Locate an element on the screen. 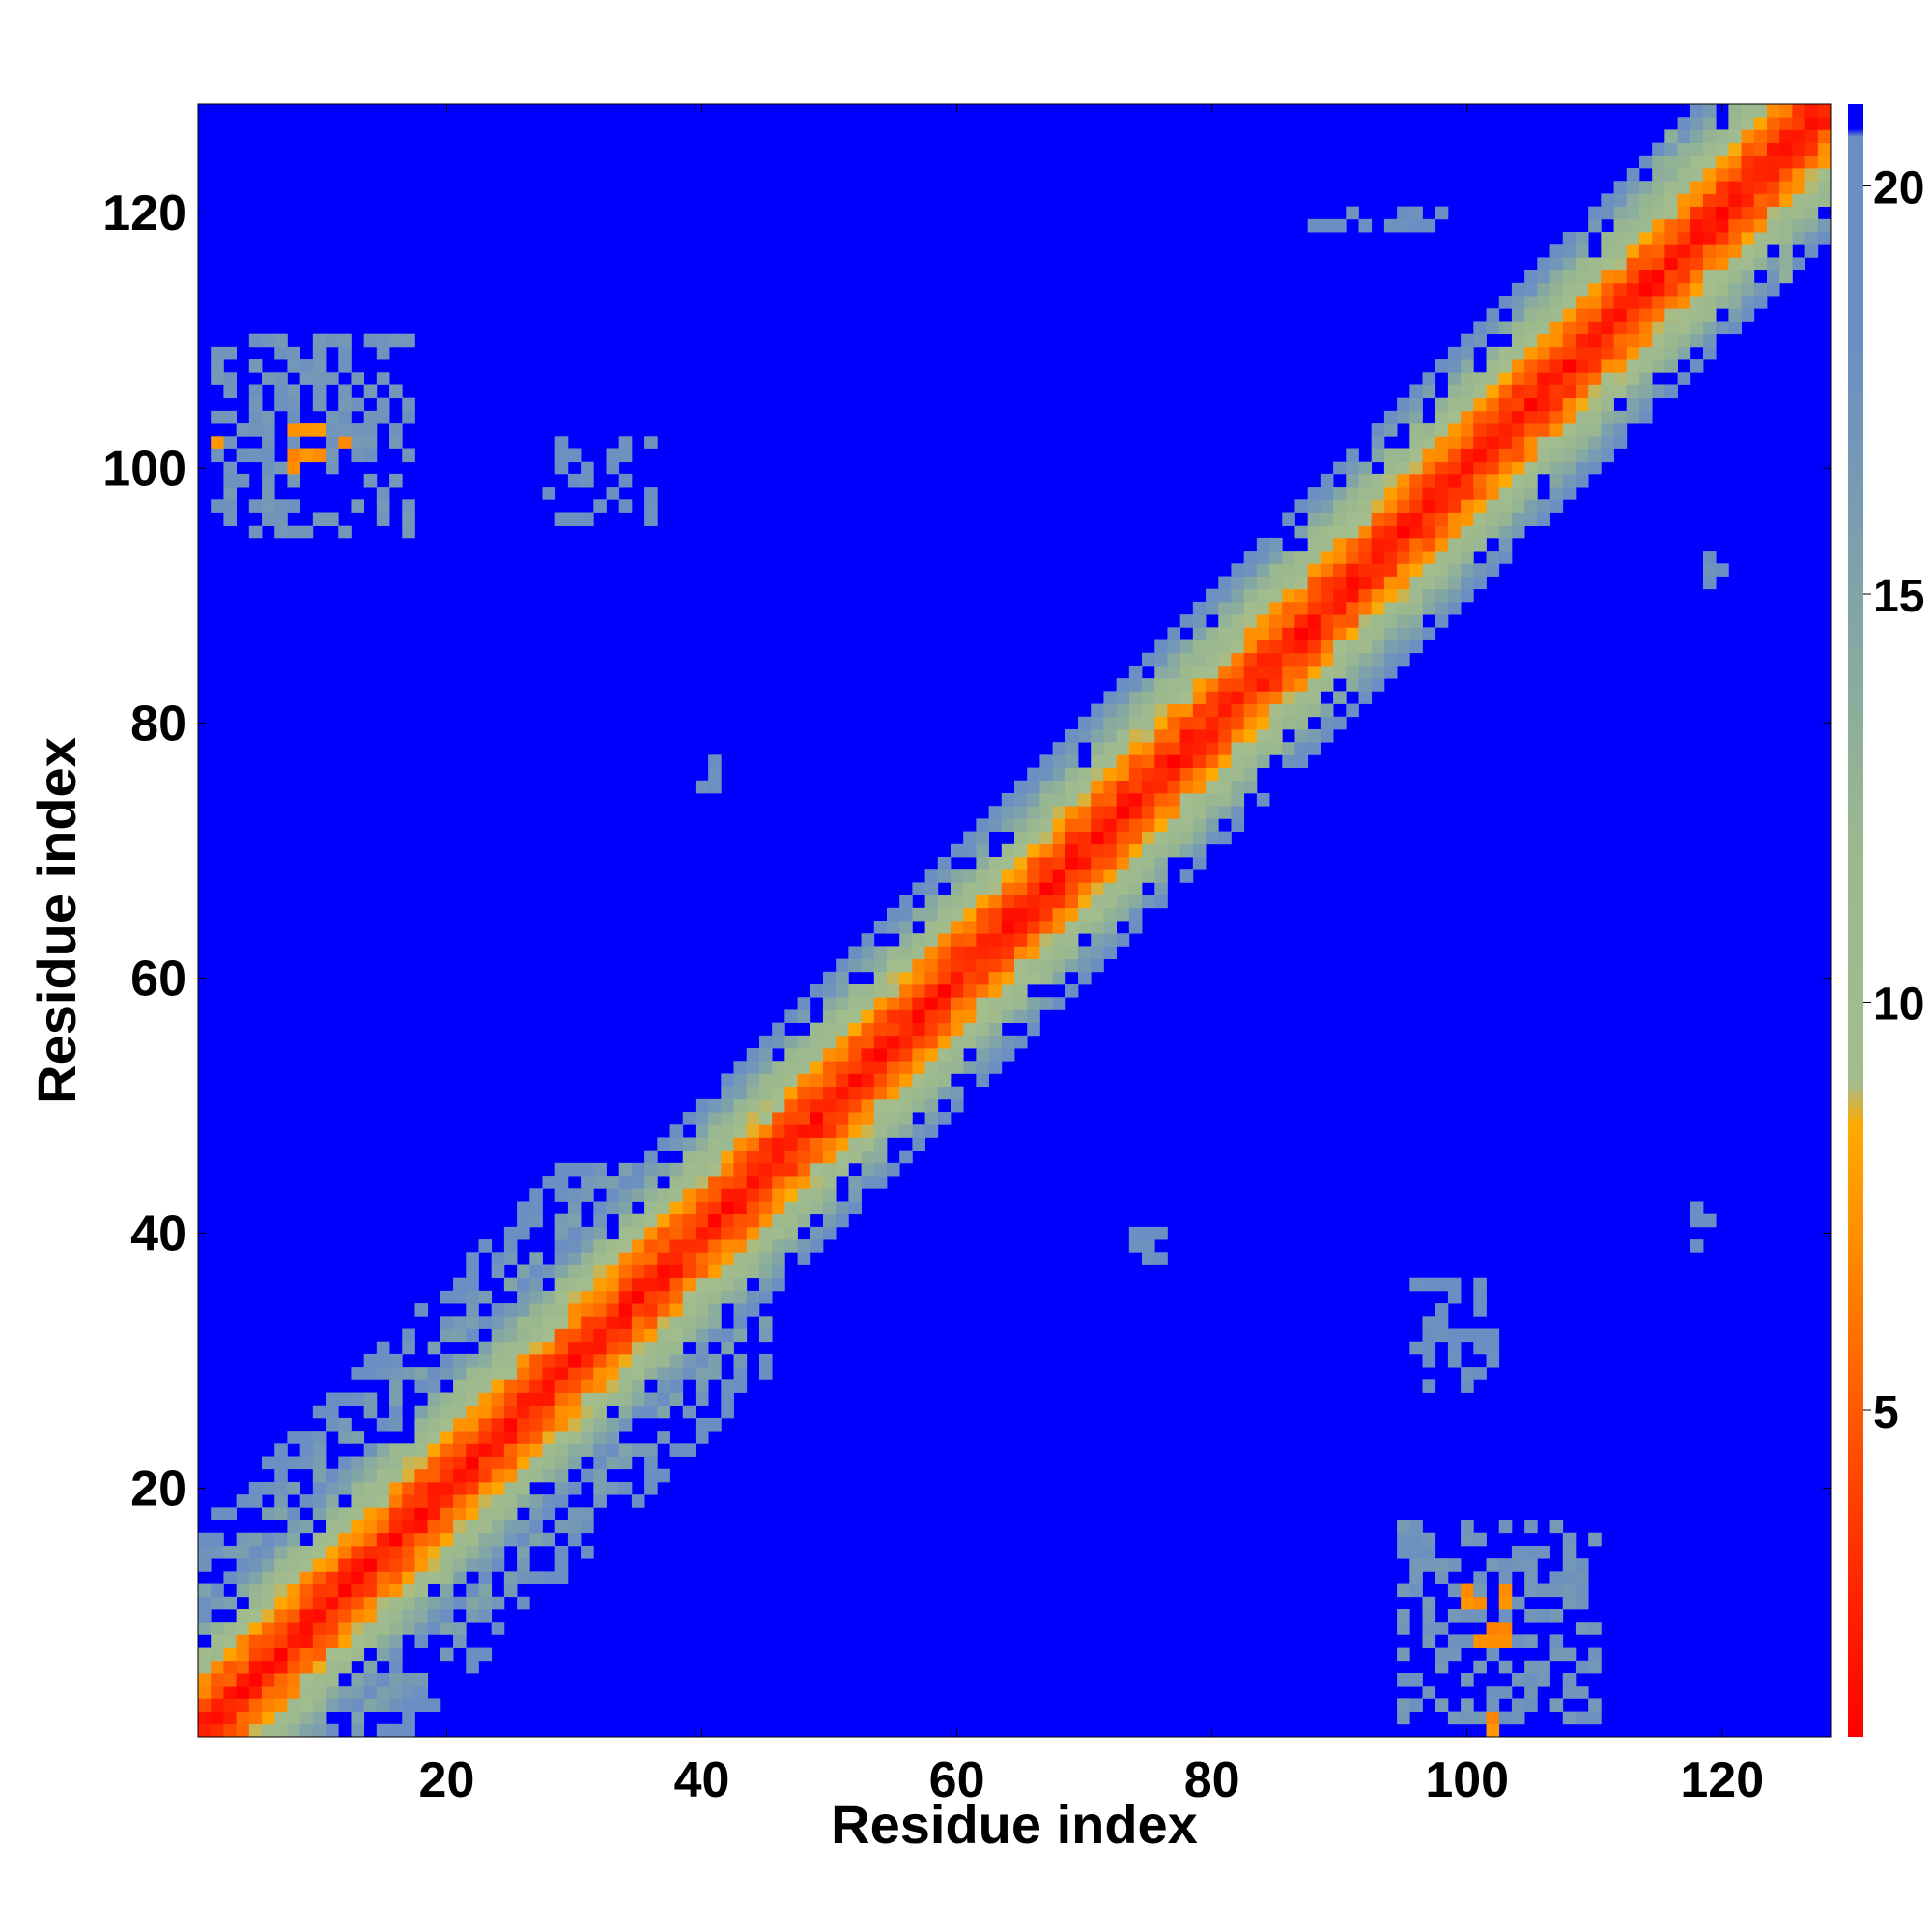  y-tick-label: 100 is located at coordinates (144, 468).